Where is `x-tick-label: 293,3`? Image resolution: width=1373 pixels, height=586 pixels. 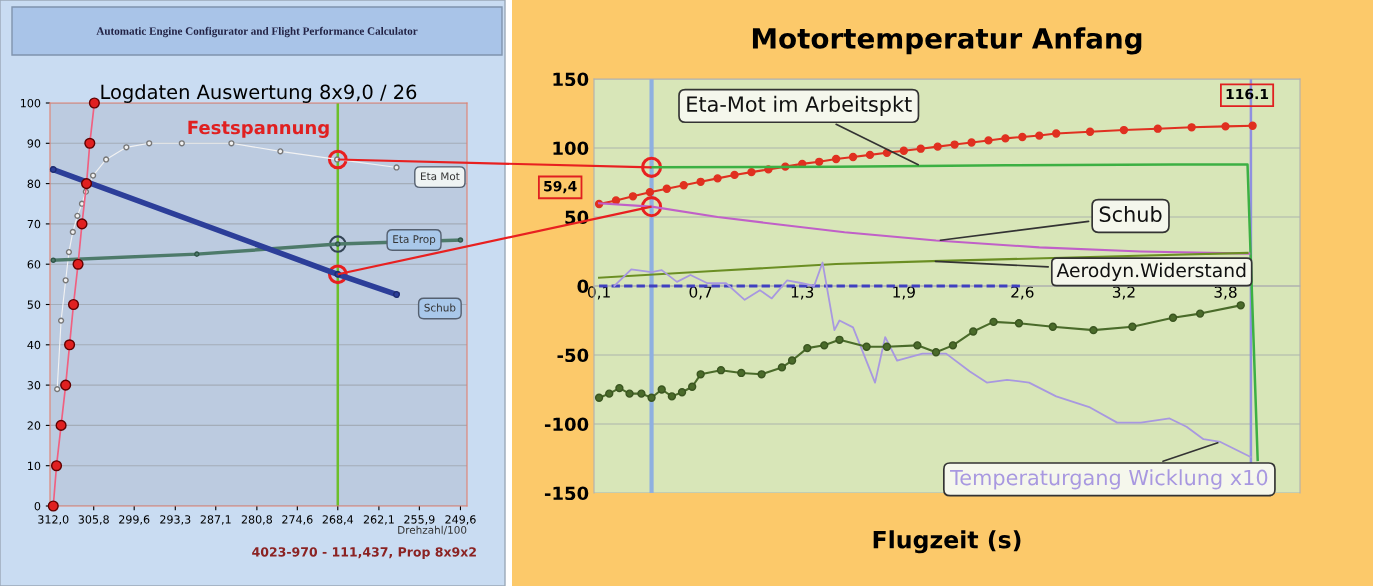
x-tick-label: 293,3 is located at coordinates (175, 520).